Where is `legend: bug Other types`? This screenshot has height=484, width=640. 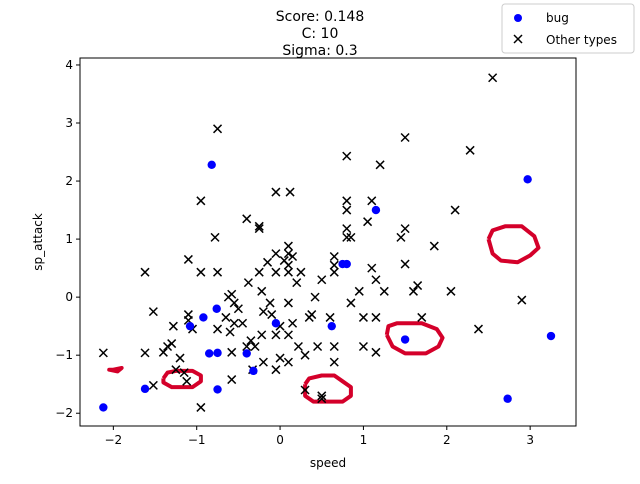
legend: bug Other types is located at coordinates (568, 28).